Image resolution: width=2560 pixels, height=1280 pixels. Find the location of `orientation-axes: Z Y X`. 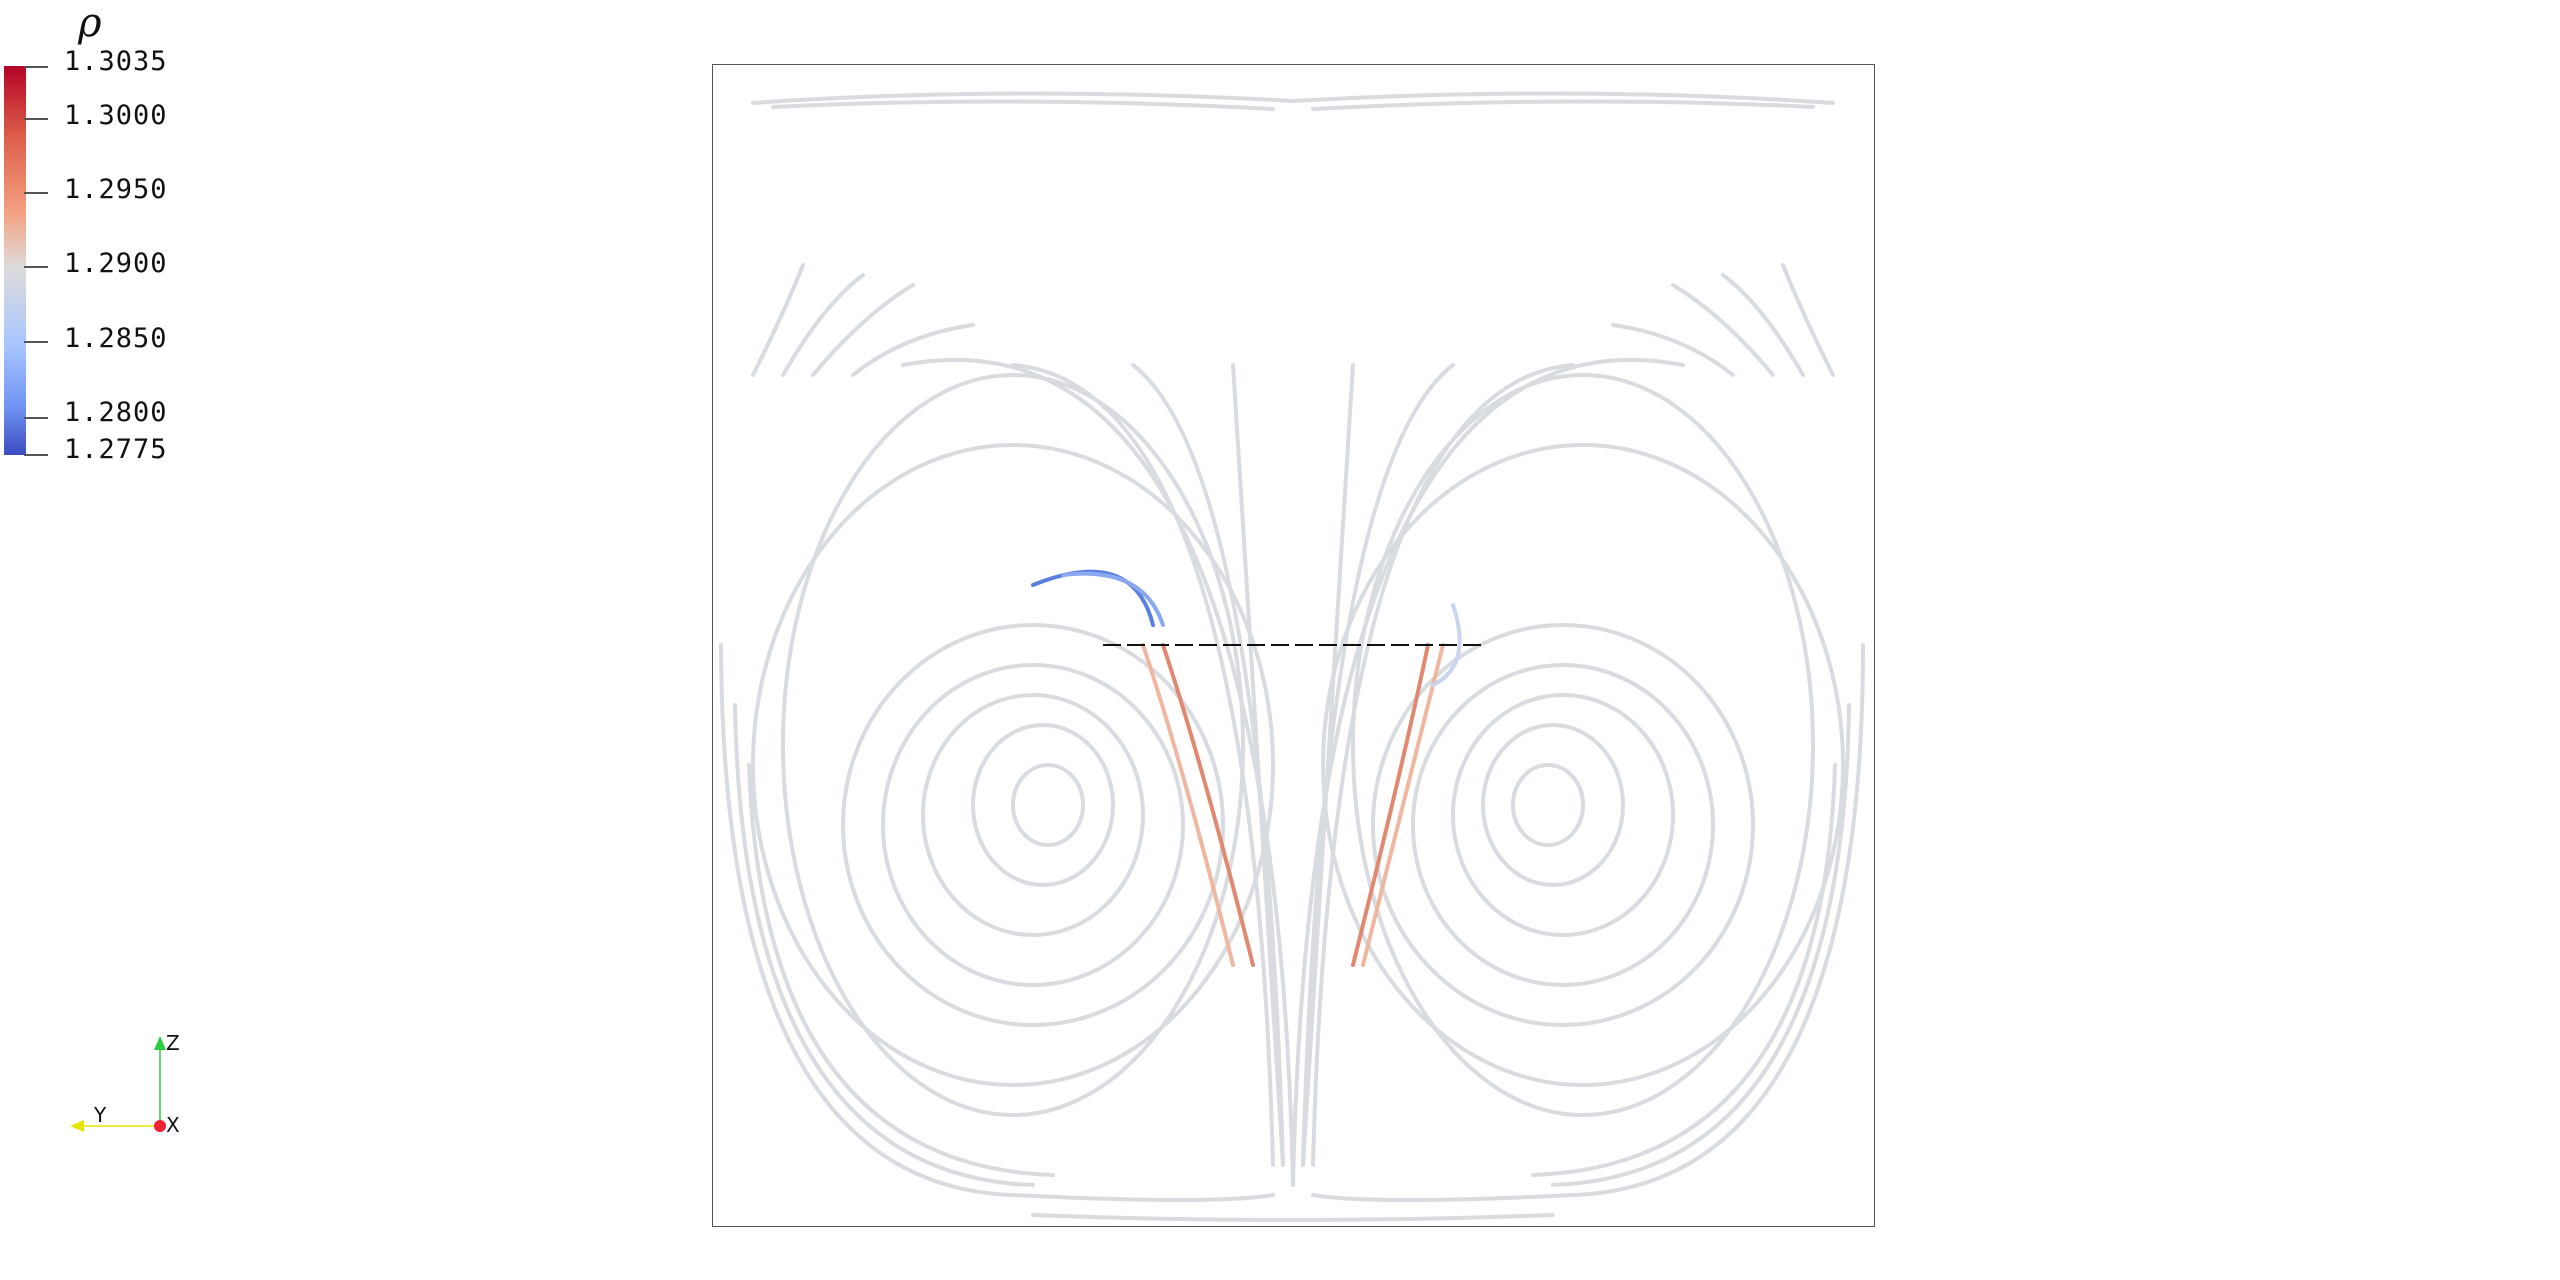

orientation-axes: Z Y X is located at coordinates (125, 1084).